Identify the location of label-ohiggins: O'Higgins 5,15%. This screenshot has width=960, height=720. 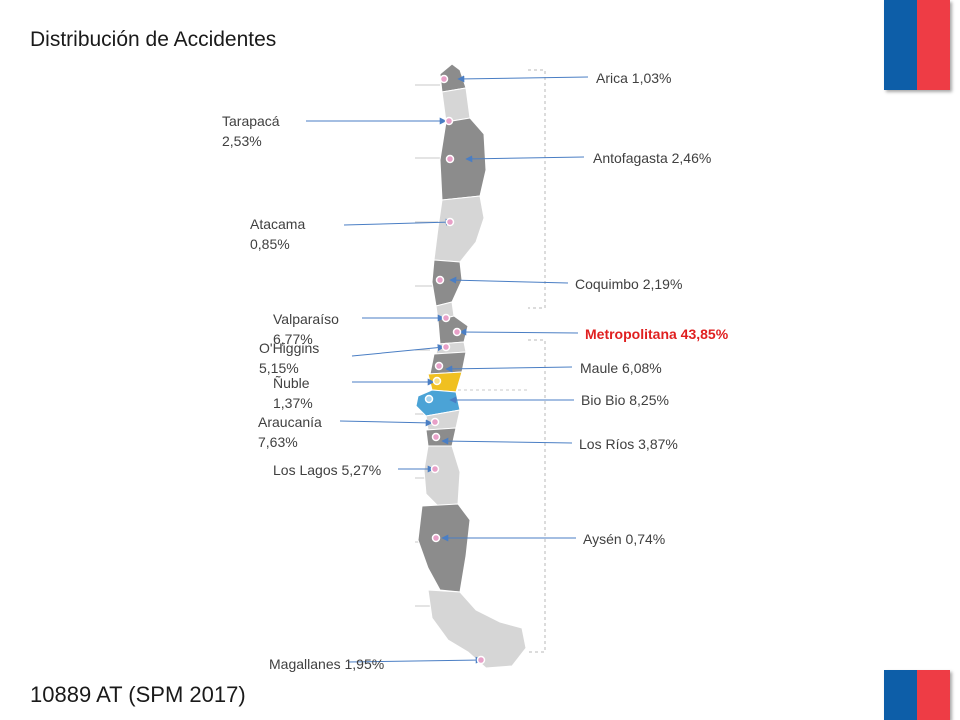
(289, 358).